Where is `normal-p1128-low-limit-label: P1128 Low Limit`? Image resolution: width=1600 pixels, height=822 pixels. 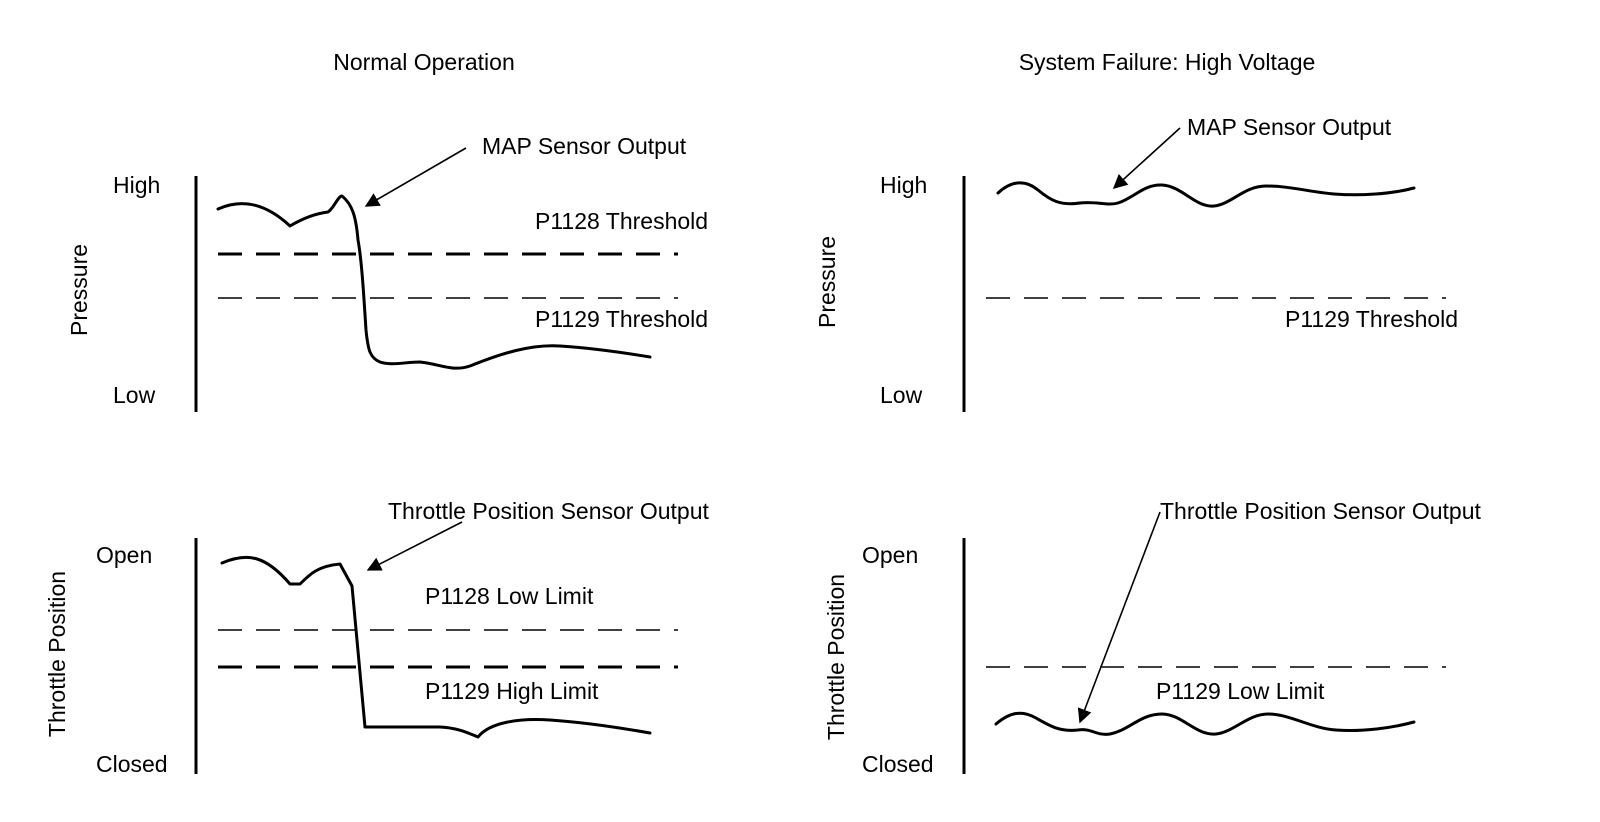
normal-p1128-low-limit-label: P1128 Low Limit is located at coordinates (509, 596).